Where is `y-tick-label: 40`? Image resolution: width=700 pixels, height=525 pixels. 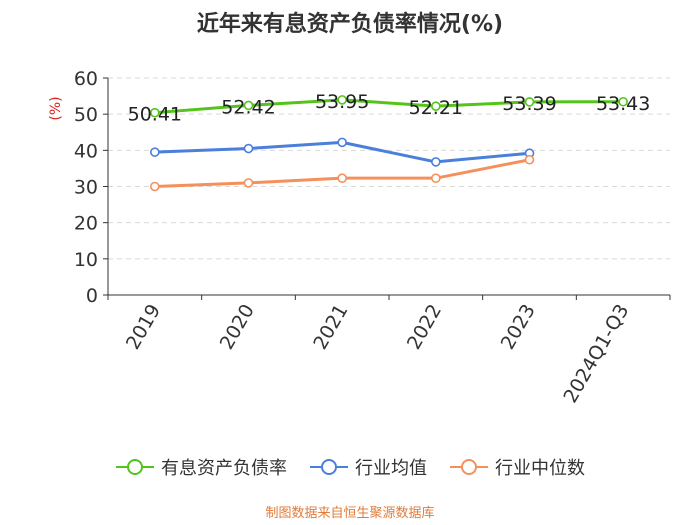
y-tick-label: 40 is located at coordinates (86, 151).